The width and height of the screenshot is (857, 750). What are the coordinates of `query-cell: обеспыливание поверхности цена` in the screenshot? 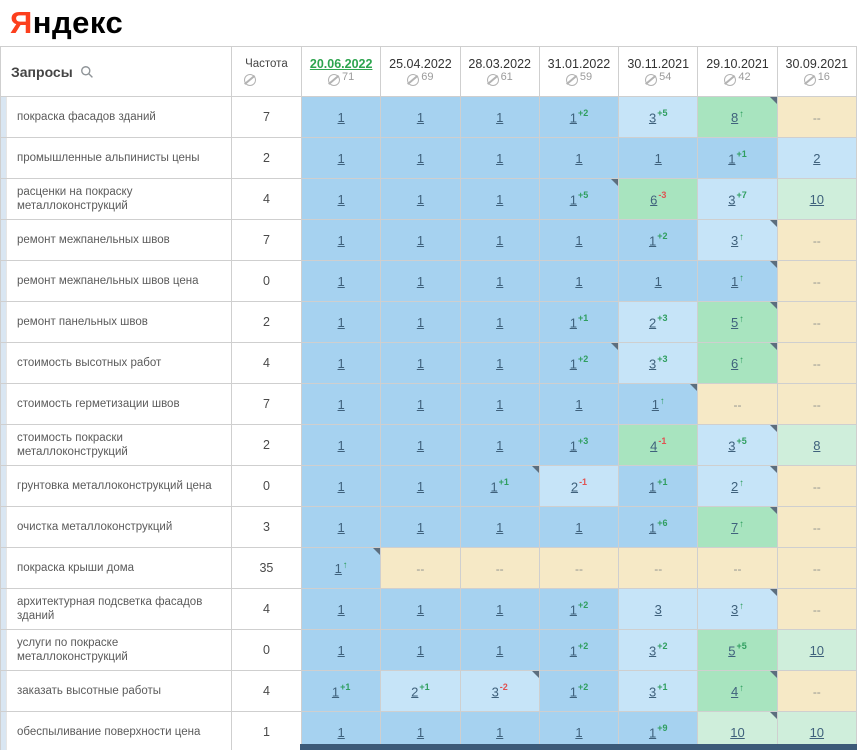 It's located at (116, 730).